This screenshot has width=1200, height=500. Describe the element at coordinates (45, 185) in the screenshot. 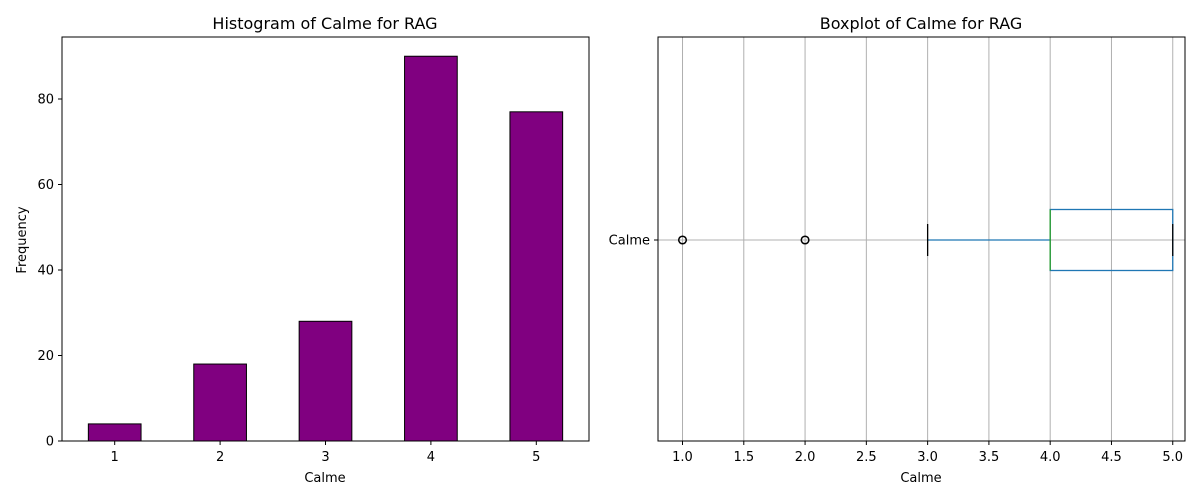

I see `histogram-y-tick-label: 60` at that location.